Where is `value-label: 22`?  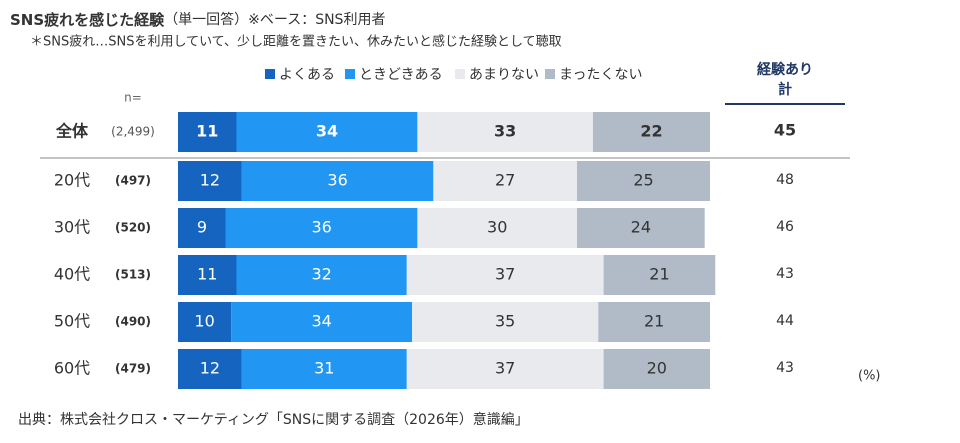
value-label: 22 is located at coordinates (651, 131).